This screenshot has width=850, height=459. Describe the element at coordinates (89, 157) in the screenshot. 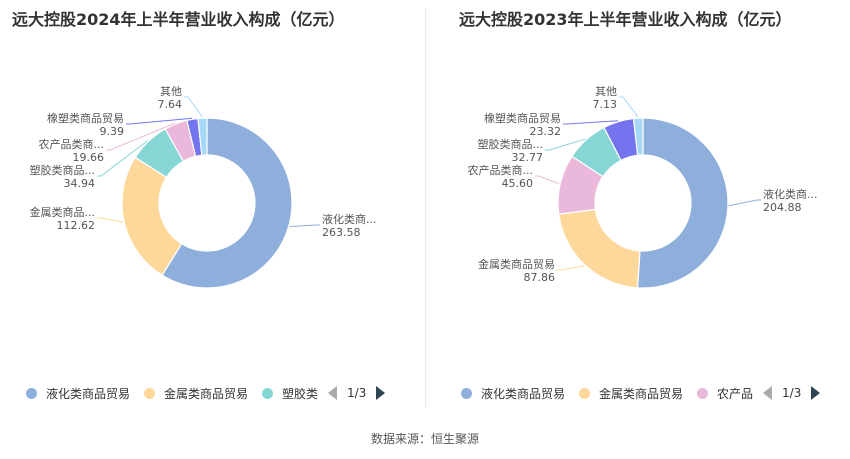

I see `slice-value-label-3: 19.66` at that location.